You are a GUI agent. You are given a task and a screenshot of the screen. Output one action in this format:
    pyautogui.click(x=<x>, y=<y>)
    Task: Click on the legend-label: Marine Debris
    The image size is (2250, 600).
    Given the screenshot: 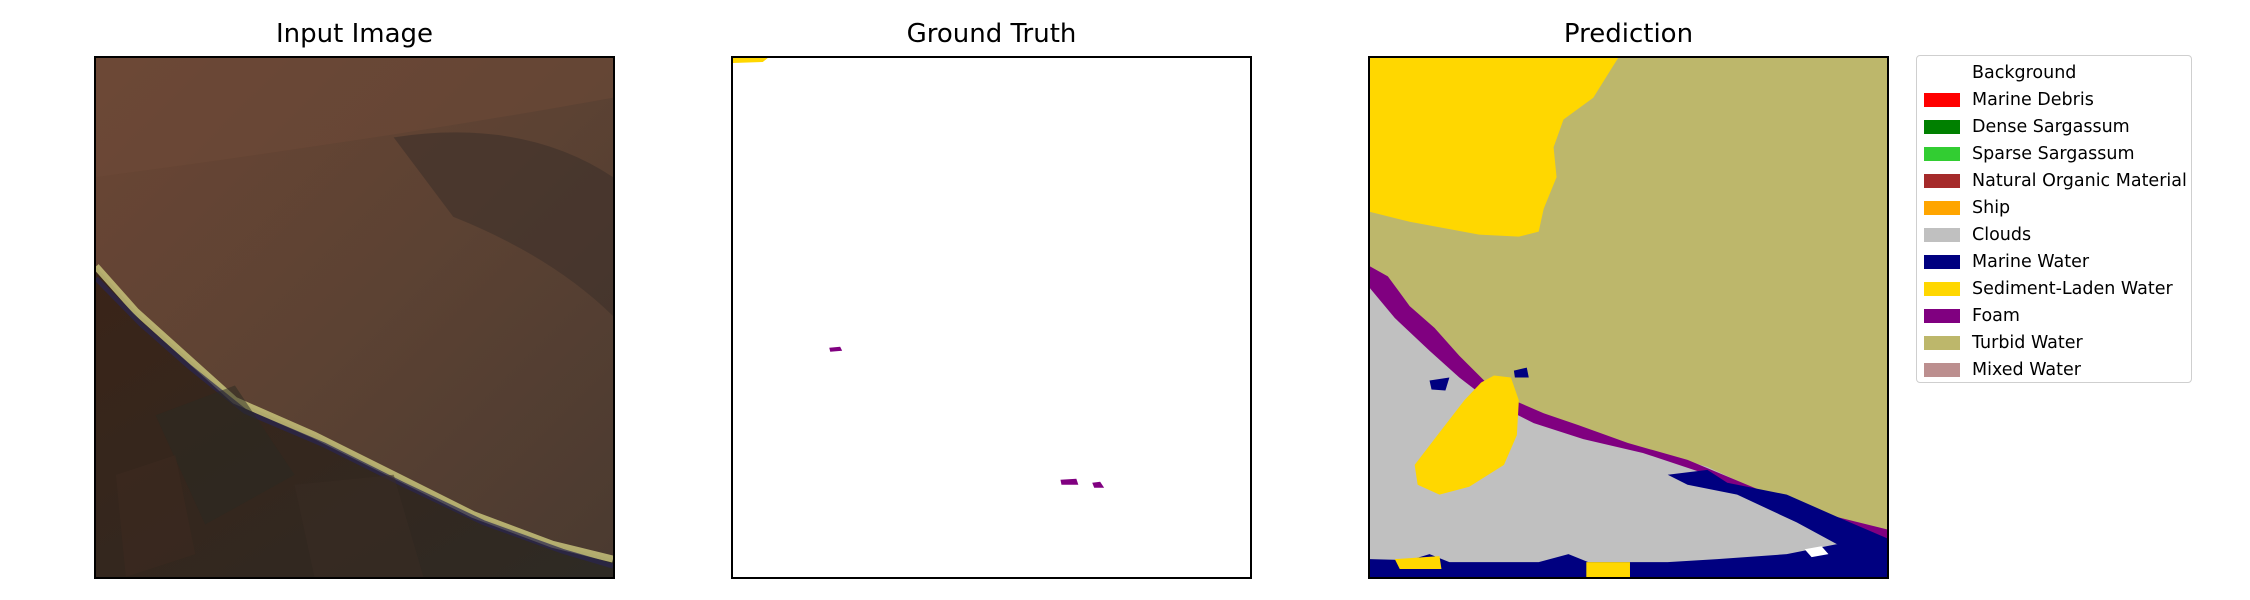 What is the action you would take?
    pyautogui.click(x=2033, y=100)
    